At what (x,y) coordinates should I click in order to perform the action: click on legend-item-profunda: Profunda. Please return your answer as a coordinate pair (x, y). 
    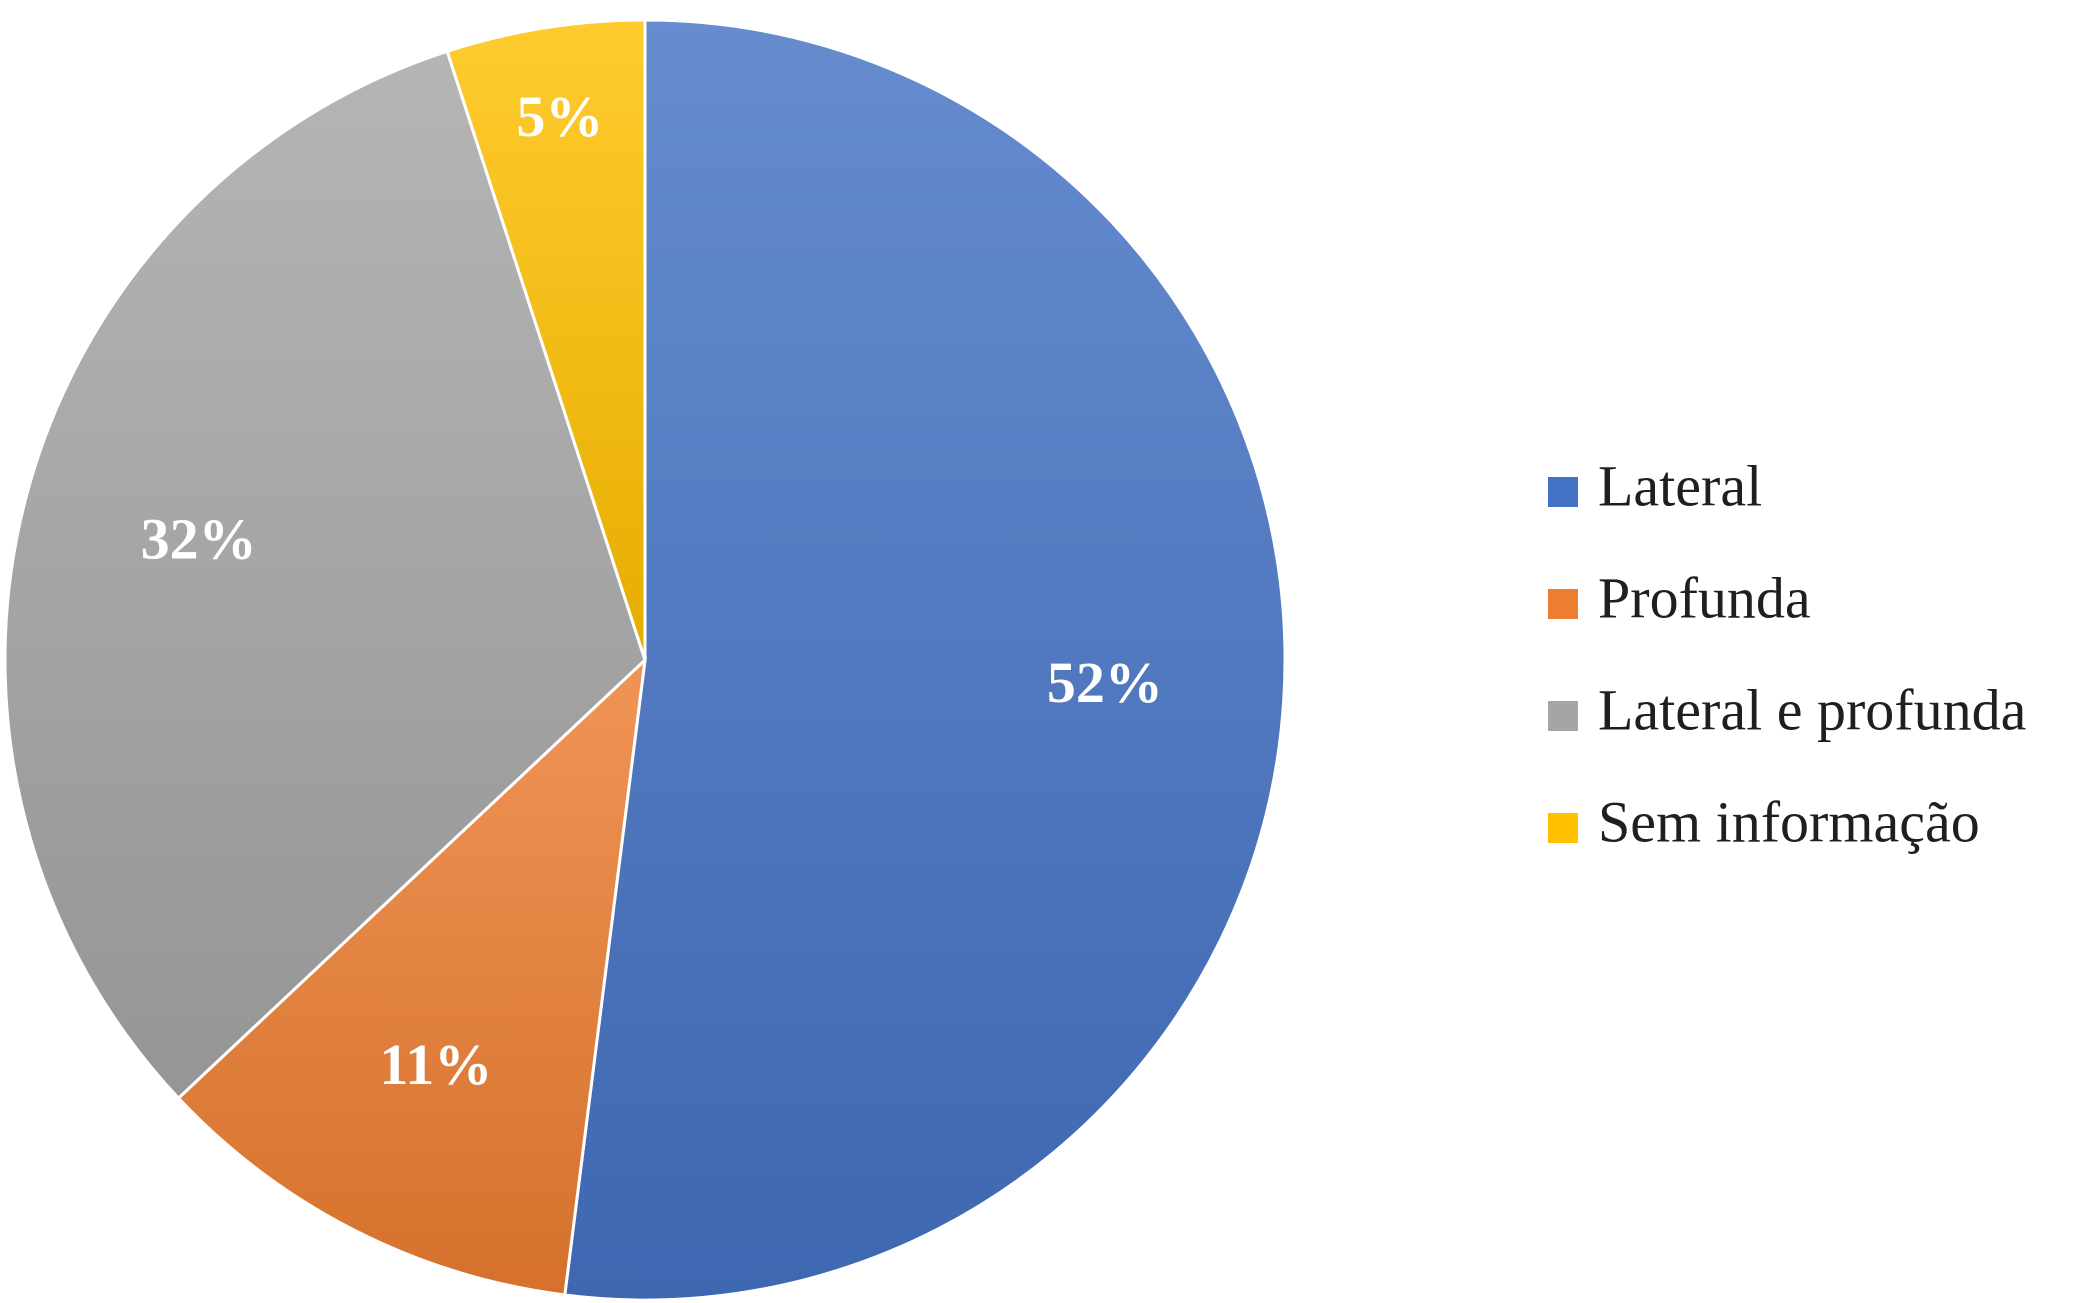
    Looking at the image, I should click on (1679, 597).